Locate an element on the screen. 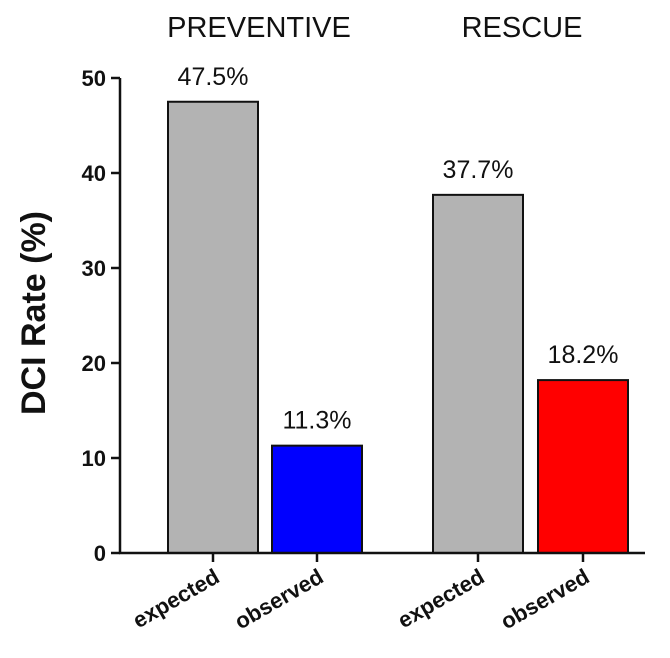  y-axis-label: DCI Rate (%) is located at coordinates (34, 313).